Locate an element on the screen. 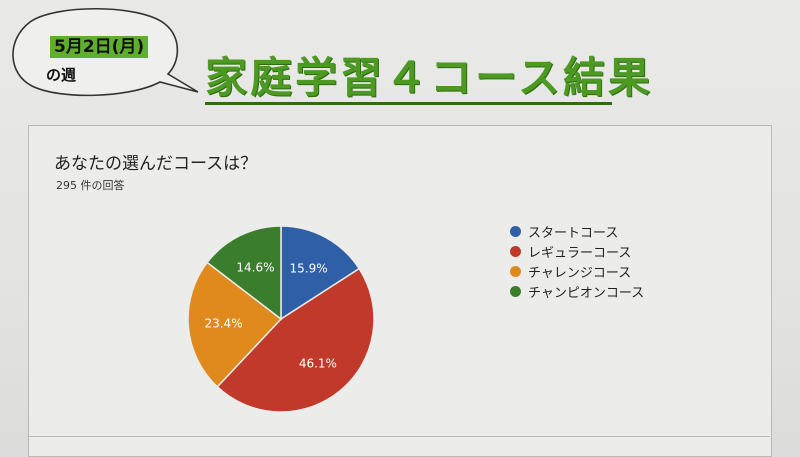 The width and height of the screenshot is (800, 457). pie-svg: 15.9% 46.1% 23.4% 14.6% is located at coordinates (281, 319).